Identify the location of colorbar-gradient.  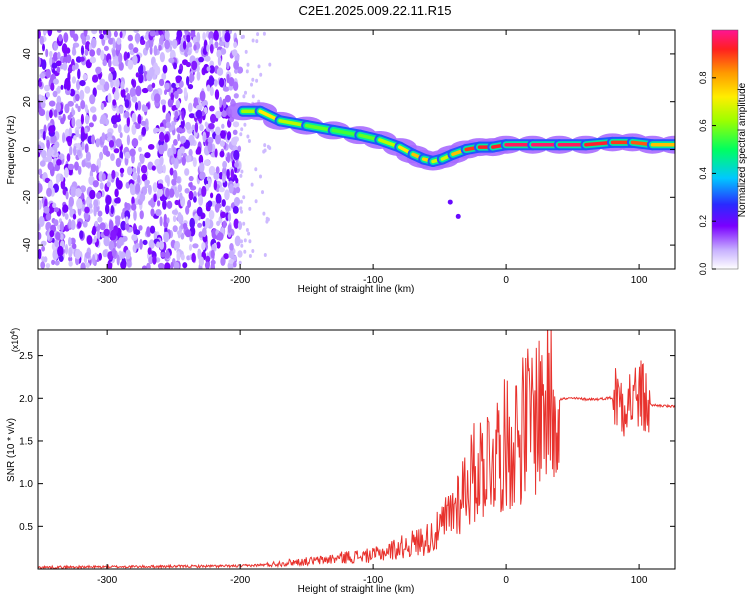
(725, 149).